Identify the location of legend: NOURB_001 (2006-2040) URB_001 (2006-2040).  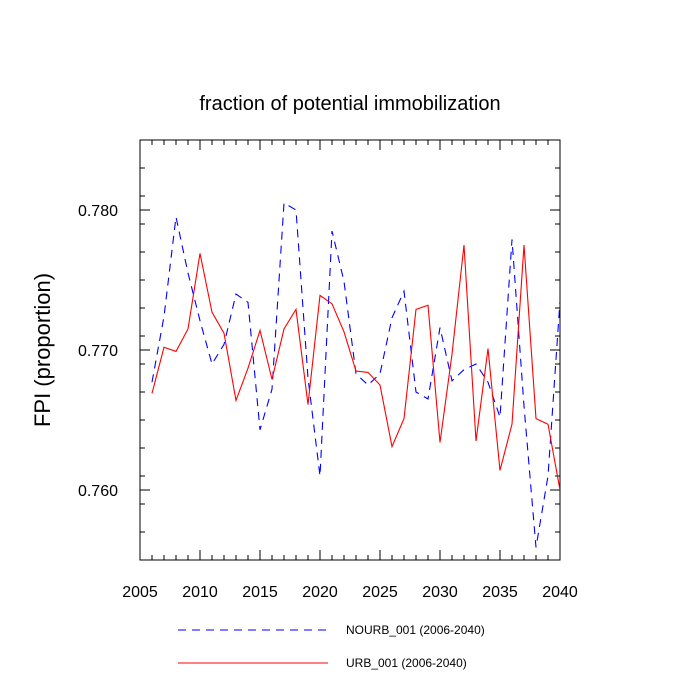
(331, 646).